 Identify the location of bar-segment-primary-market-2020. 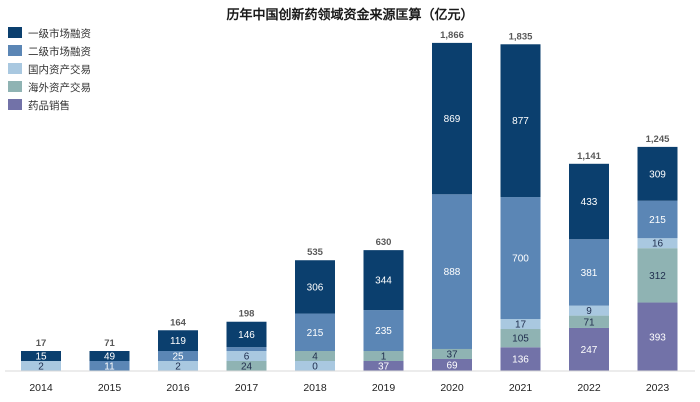
(452, 118).